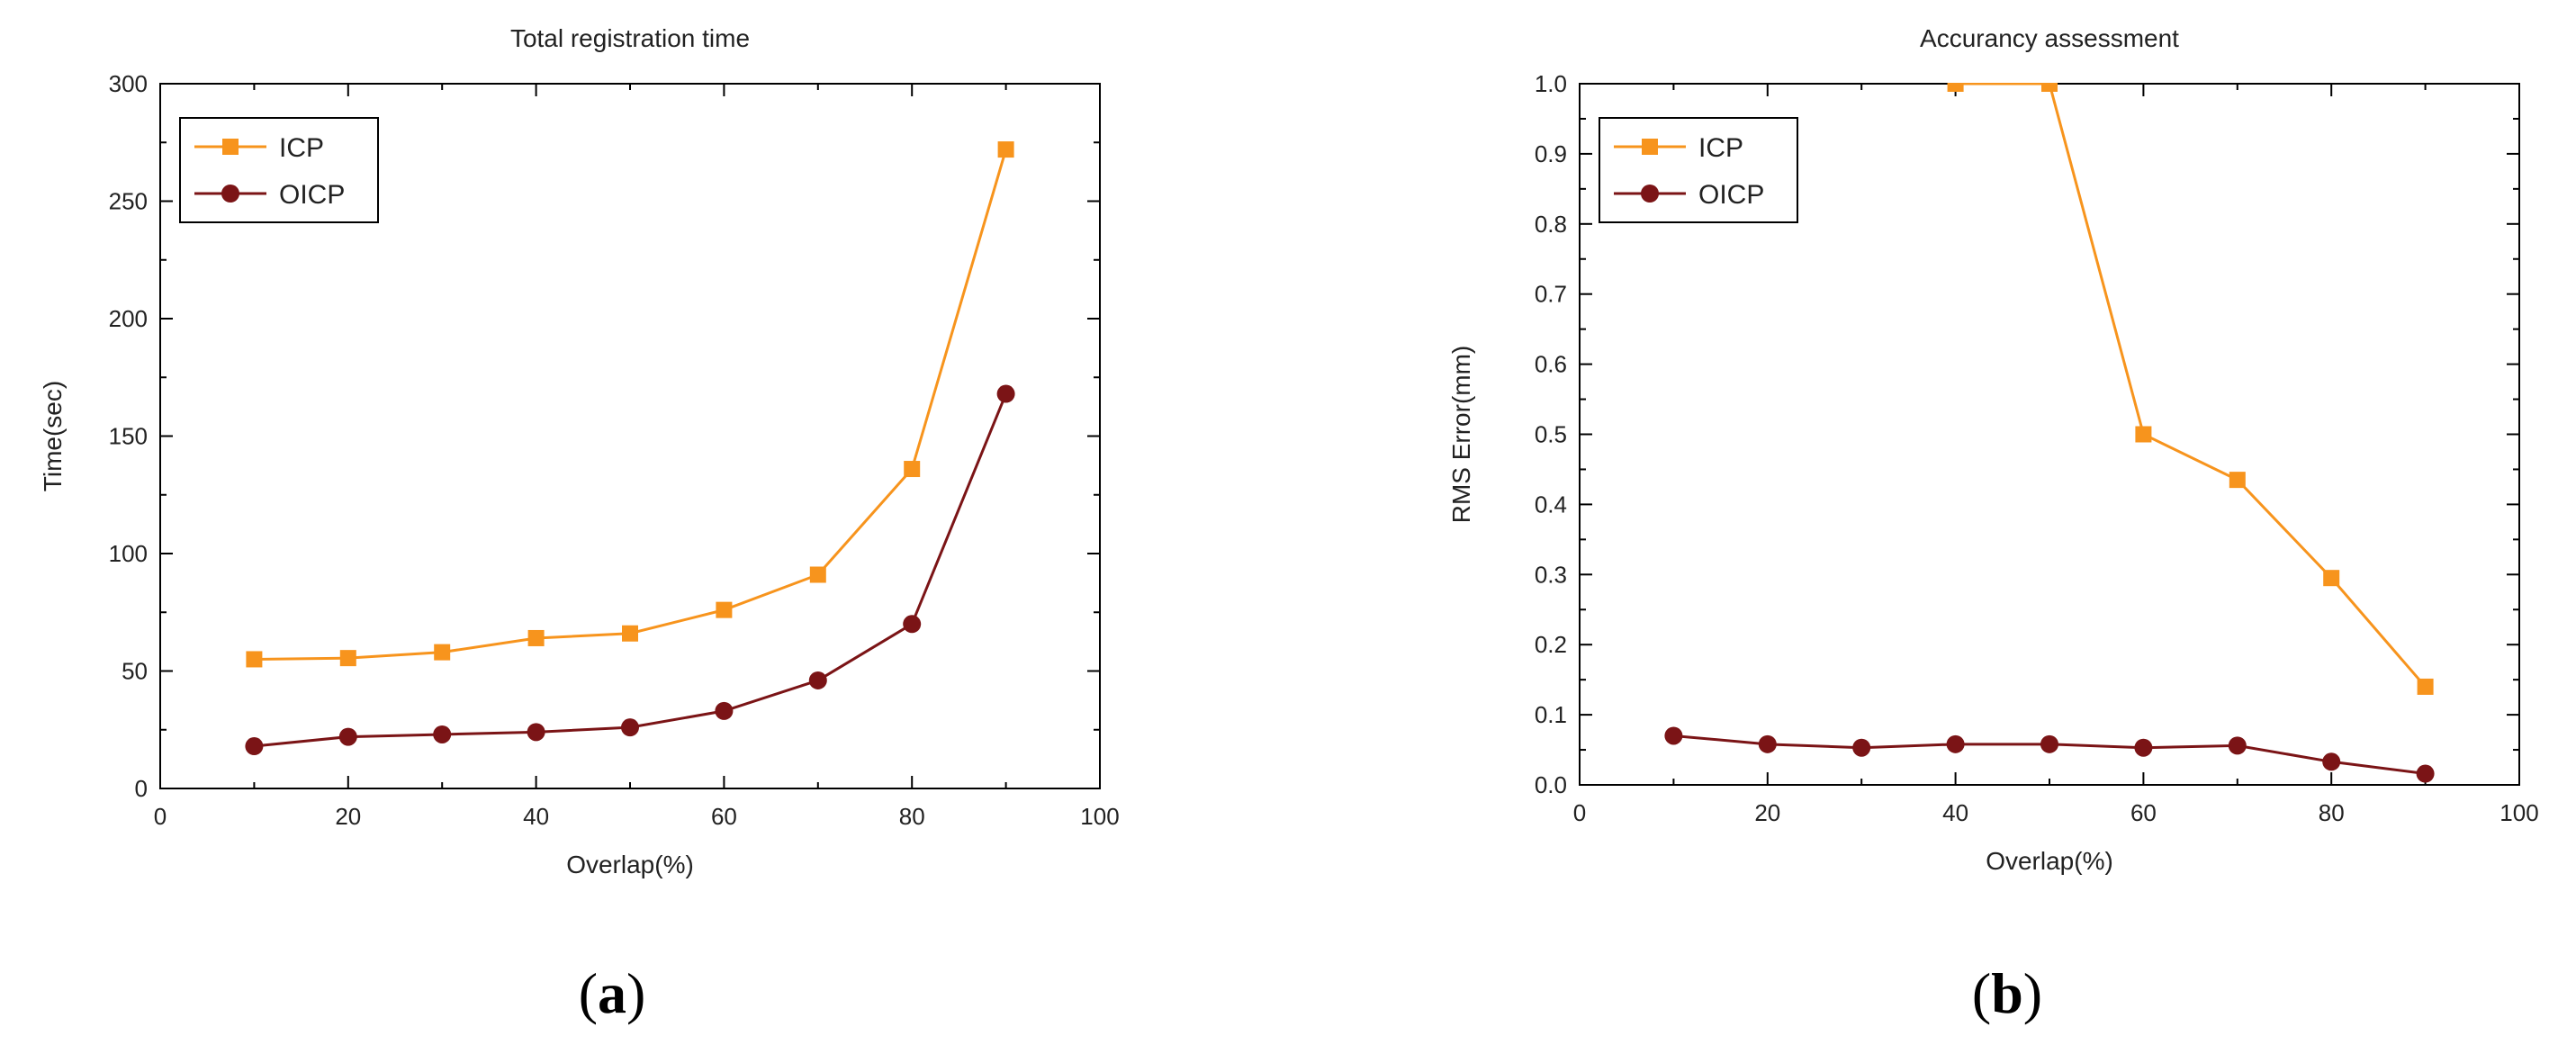 This screenshot has height=1054, width=2576. I want to click on y-tick-label: 0.8, so click(1551, 224).